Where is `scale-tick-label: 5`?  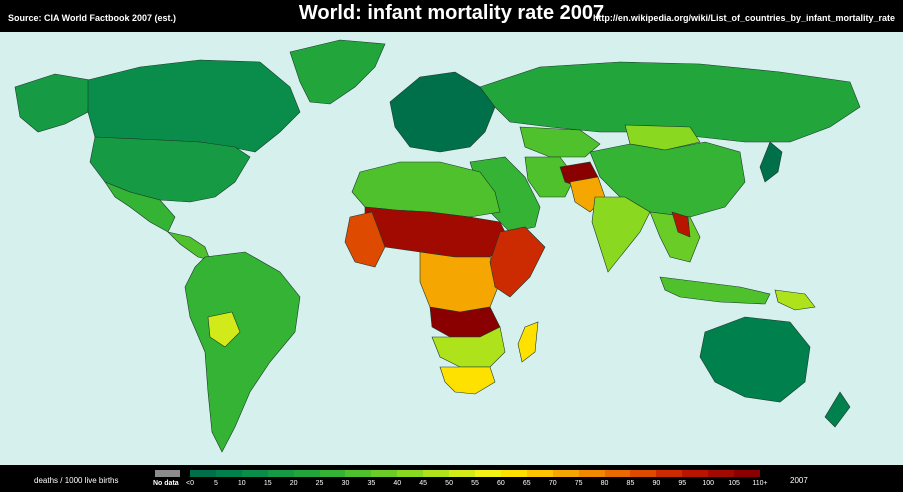 scale-tick-label: 5 is located at coordinates (215, 483).